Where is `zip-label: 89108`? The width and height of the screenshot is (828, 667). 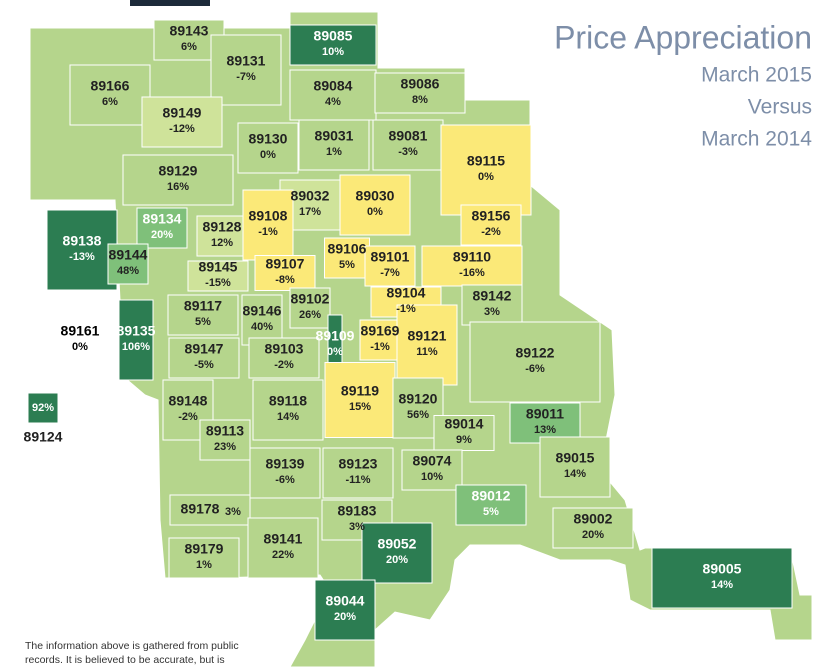
zip-label: 89108 is located at coordinates (268, 216).